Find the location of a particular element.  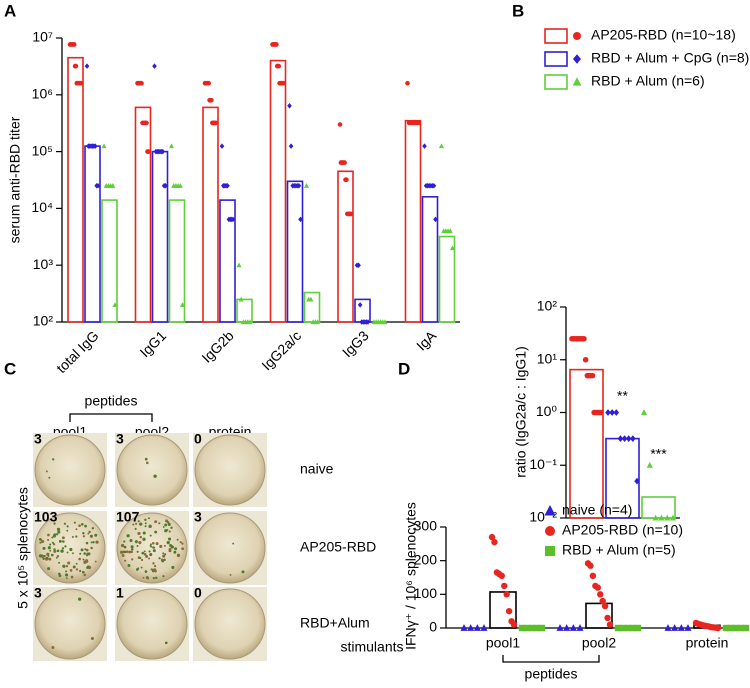

panel-label: D is located at coordinates (404, 368).